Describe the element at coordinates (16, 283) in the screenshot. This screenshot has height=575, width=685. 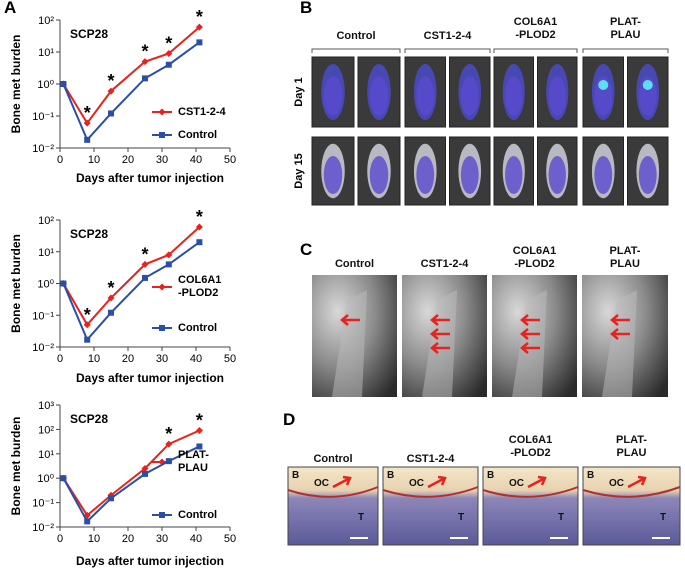
I see `y-axis-label: Bone met burden` at that location.